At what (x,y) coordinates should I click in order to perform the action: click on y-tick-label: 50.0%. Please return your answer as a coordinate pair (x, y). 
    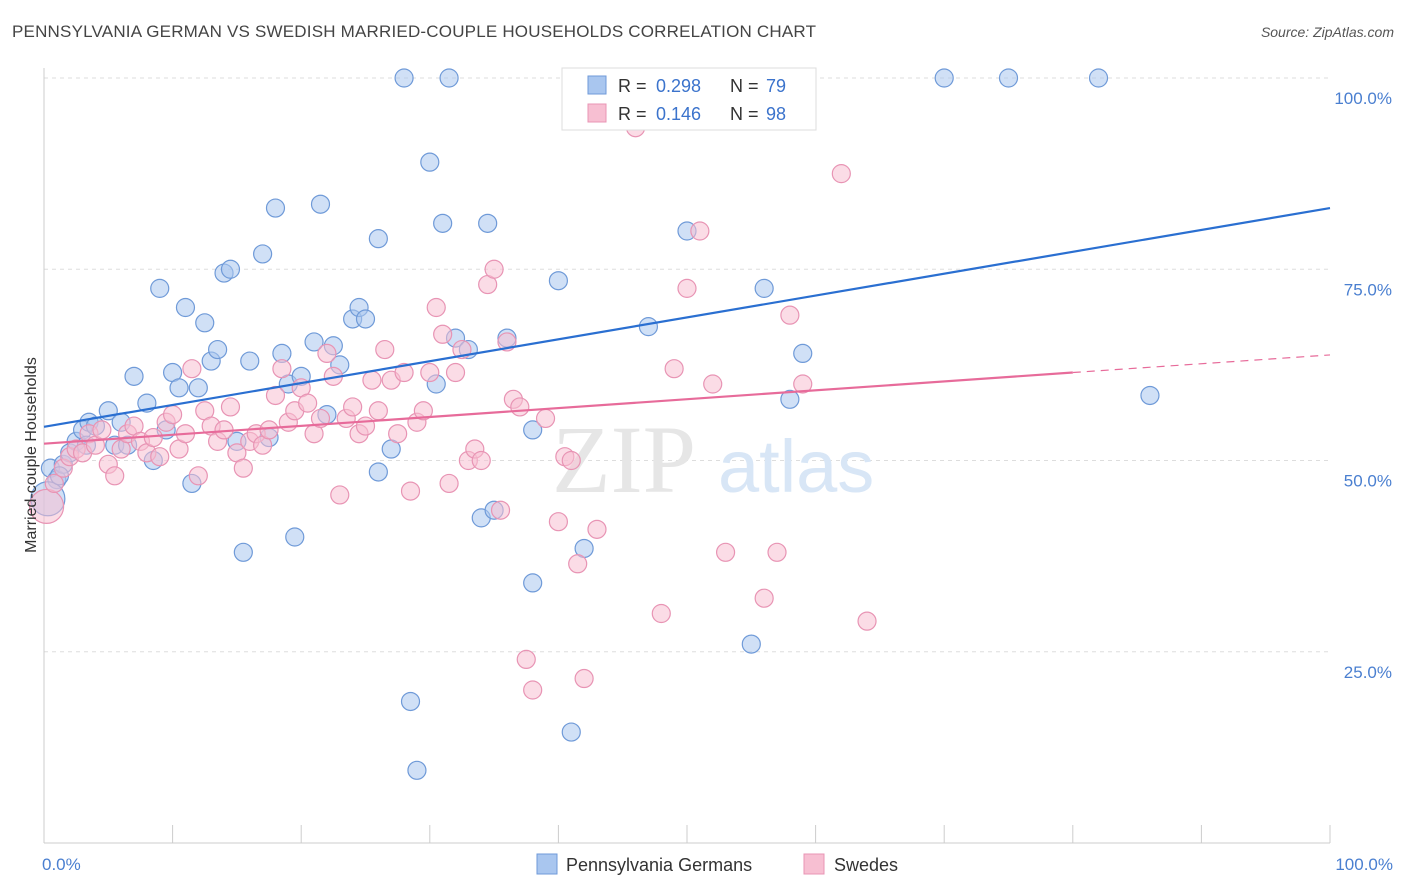
    Looking at the image, I should click on (1368, 481).